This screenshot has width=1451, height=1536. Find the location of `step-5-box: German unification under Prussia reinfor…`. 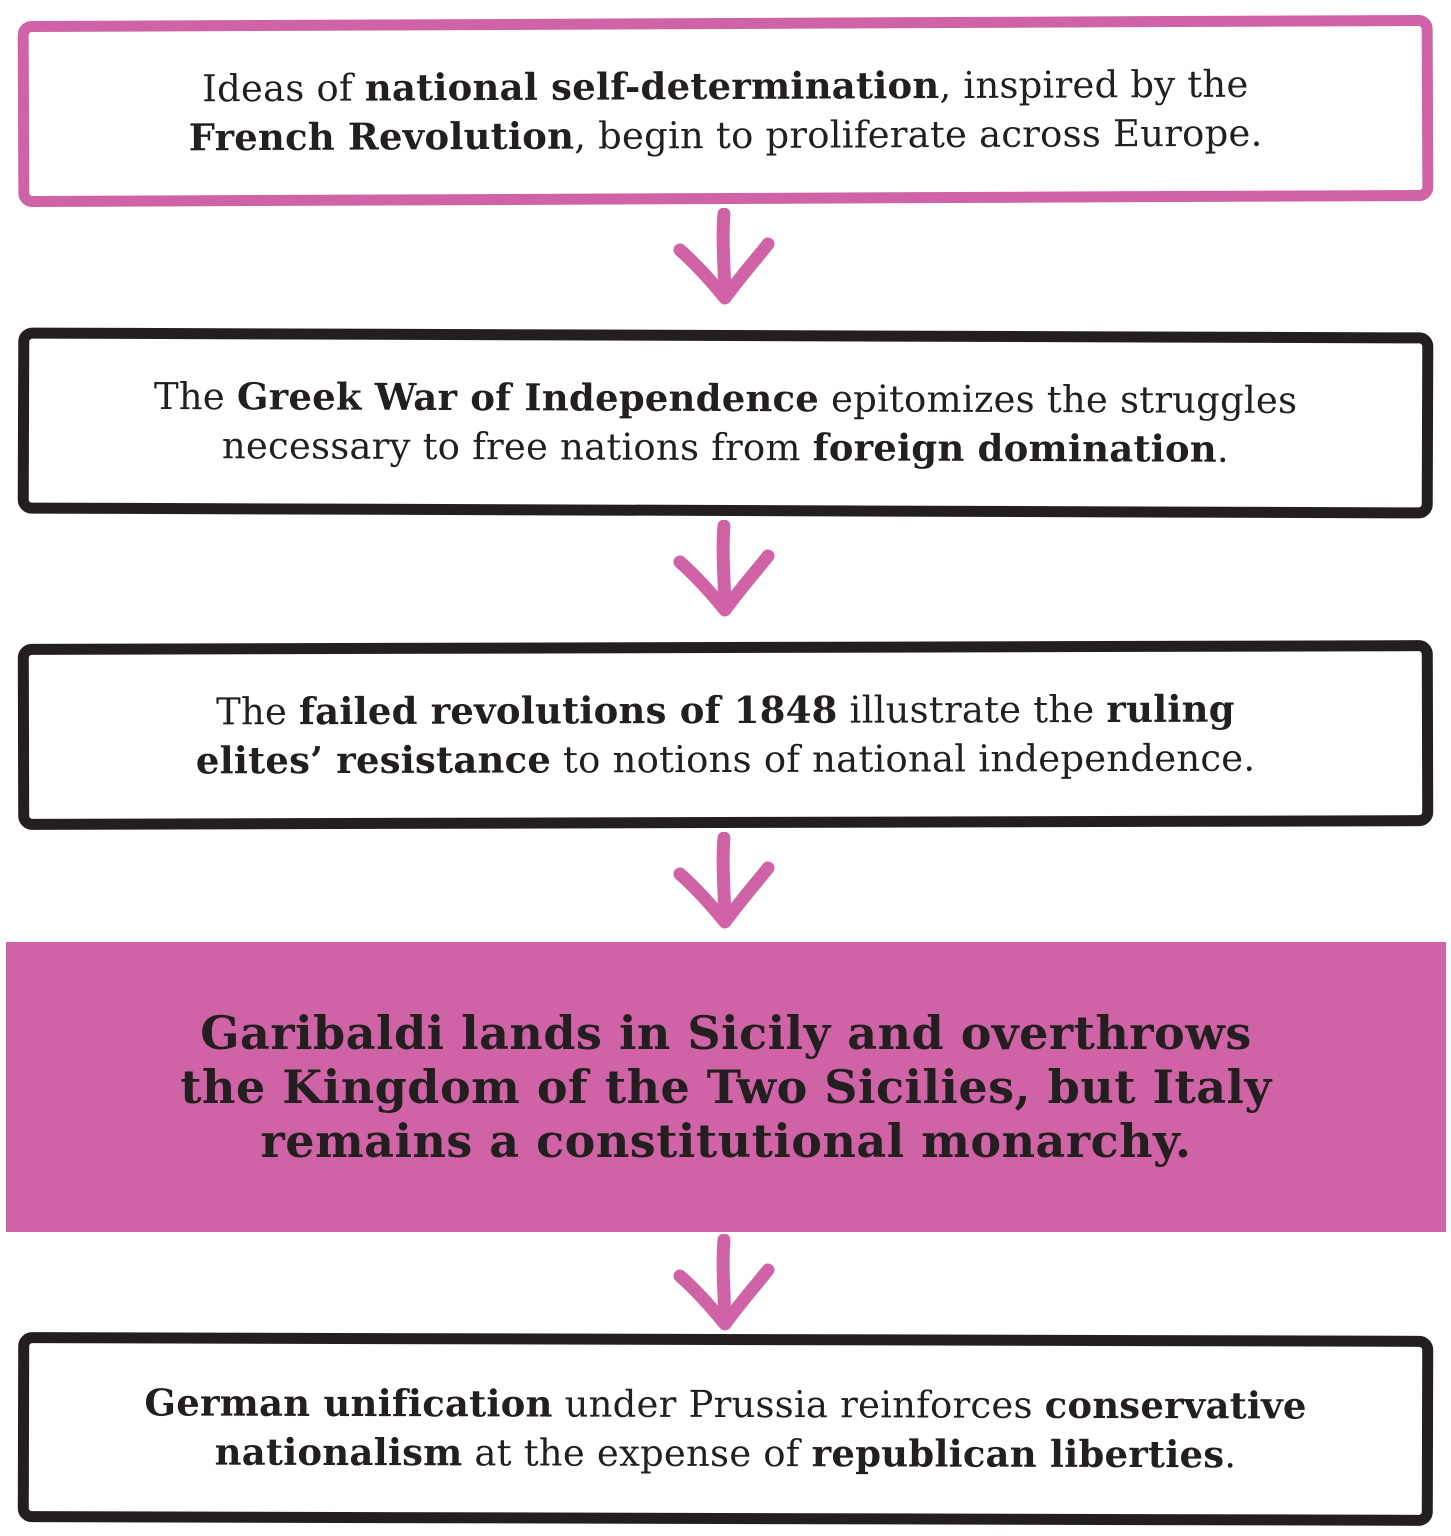

step-5-box: German unification under Prussia reinfor… is located at coordinates (725, 1429).